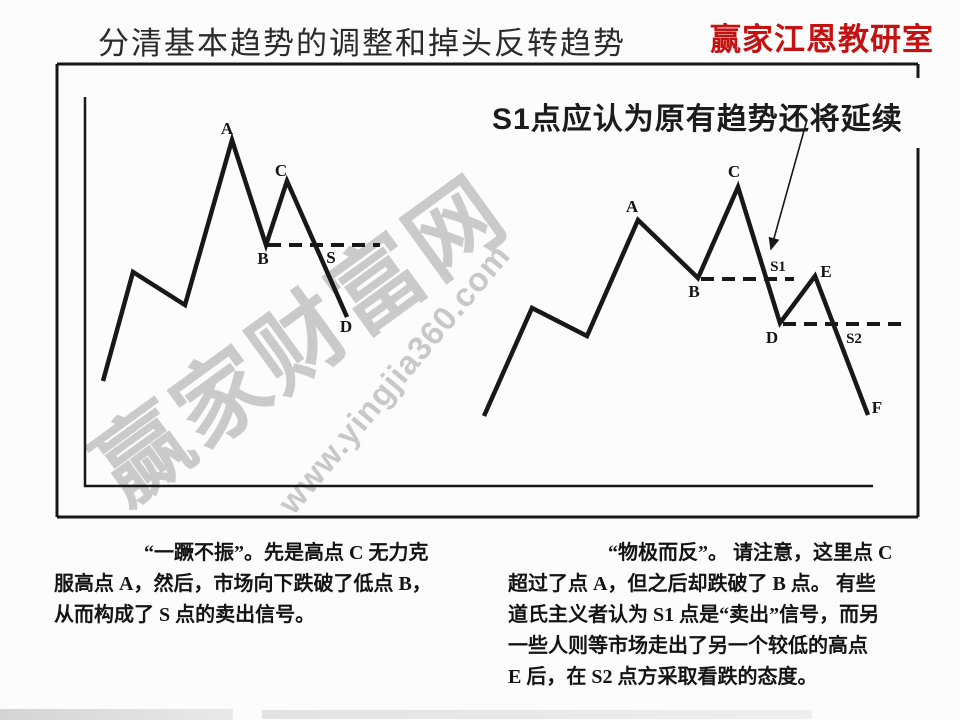 The image size is (960, 720). Describe the element at coordinates (362, 43) in the screenshot. I see `page-title: 分清基本趋势的调整和掉头反转趋势` at that location.